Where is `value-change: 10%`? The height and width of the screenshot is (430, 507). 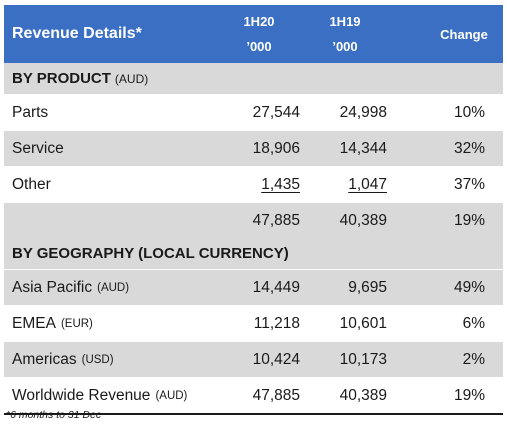
value-change: 10% is located at coordinates (469, 112).